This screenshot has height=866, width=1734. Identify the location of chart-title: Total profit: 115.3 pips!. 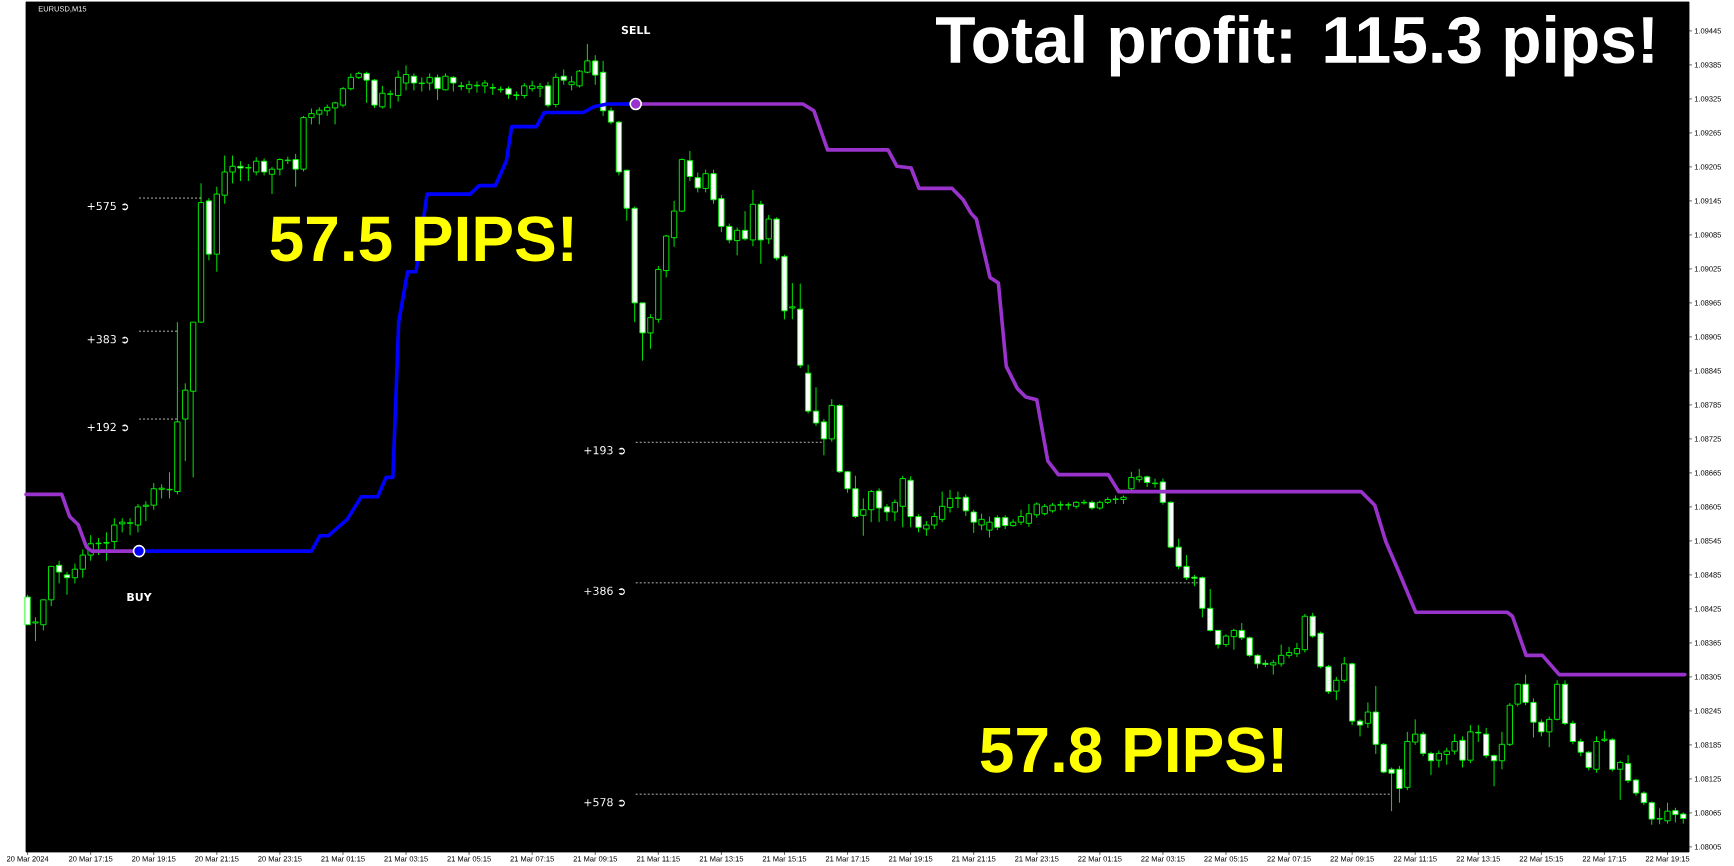
(1294, 45).